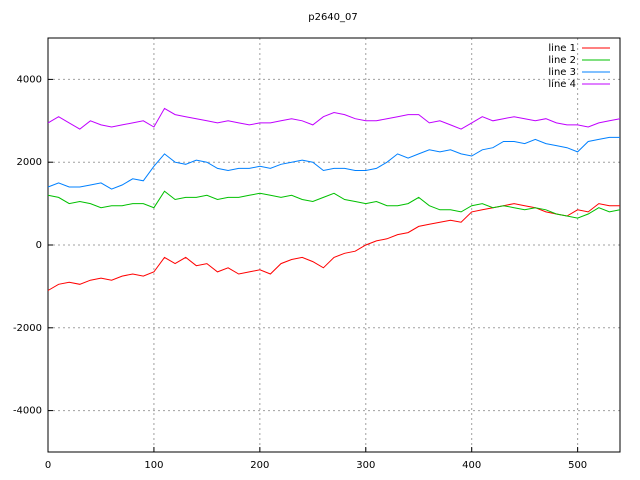 The height and width of the screenshot is (480, 640). What do you see at coordinates (27, 411) in the screenshot?
I see `y-tick-label: -4000` at bounding box center [27, 411].